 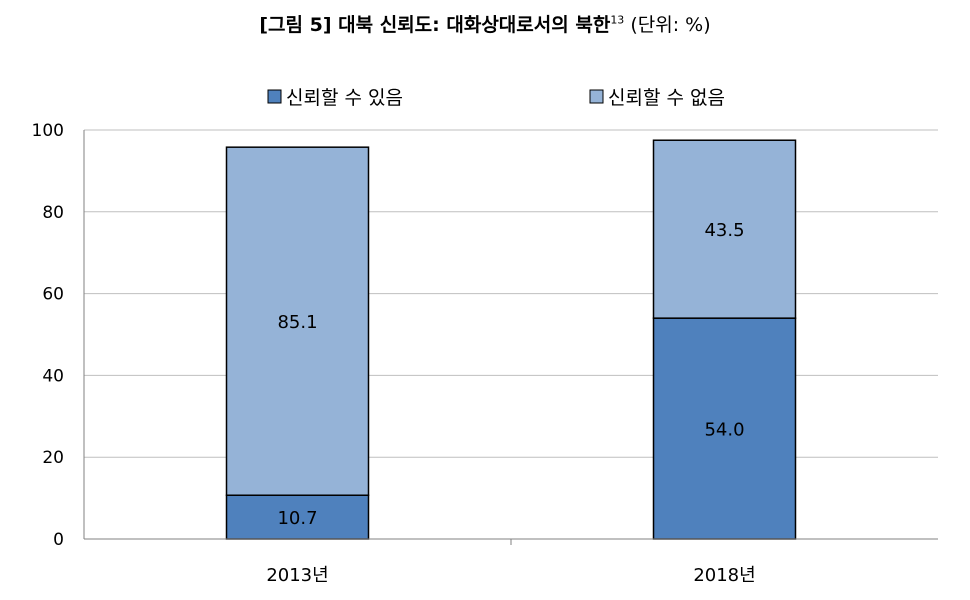 I want to click on legend: 신뢰할 수 있음 신뢰할 수 없음, so click(x=496, y=98).